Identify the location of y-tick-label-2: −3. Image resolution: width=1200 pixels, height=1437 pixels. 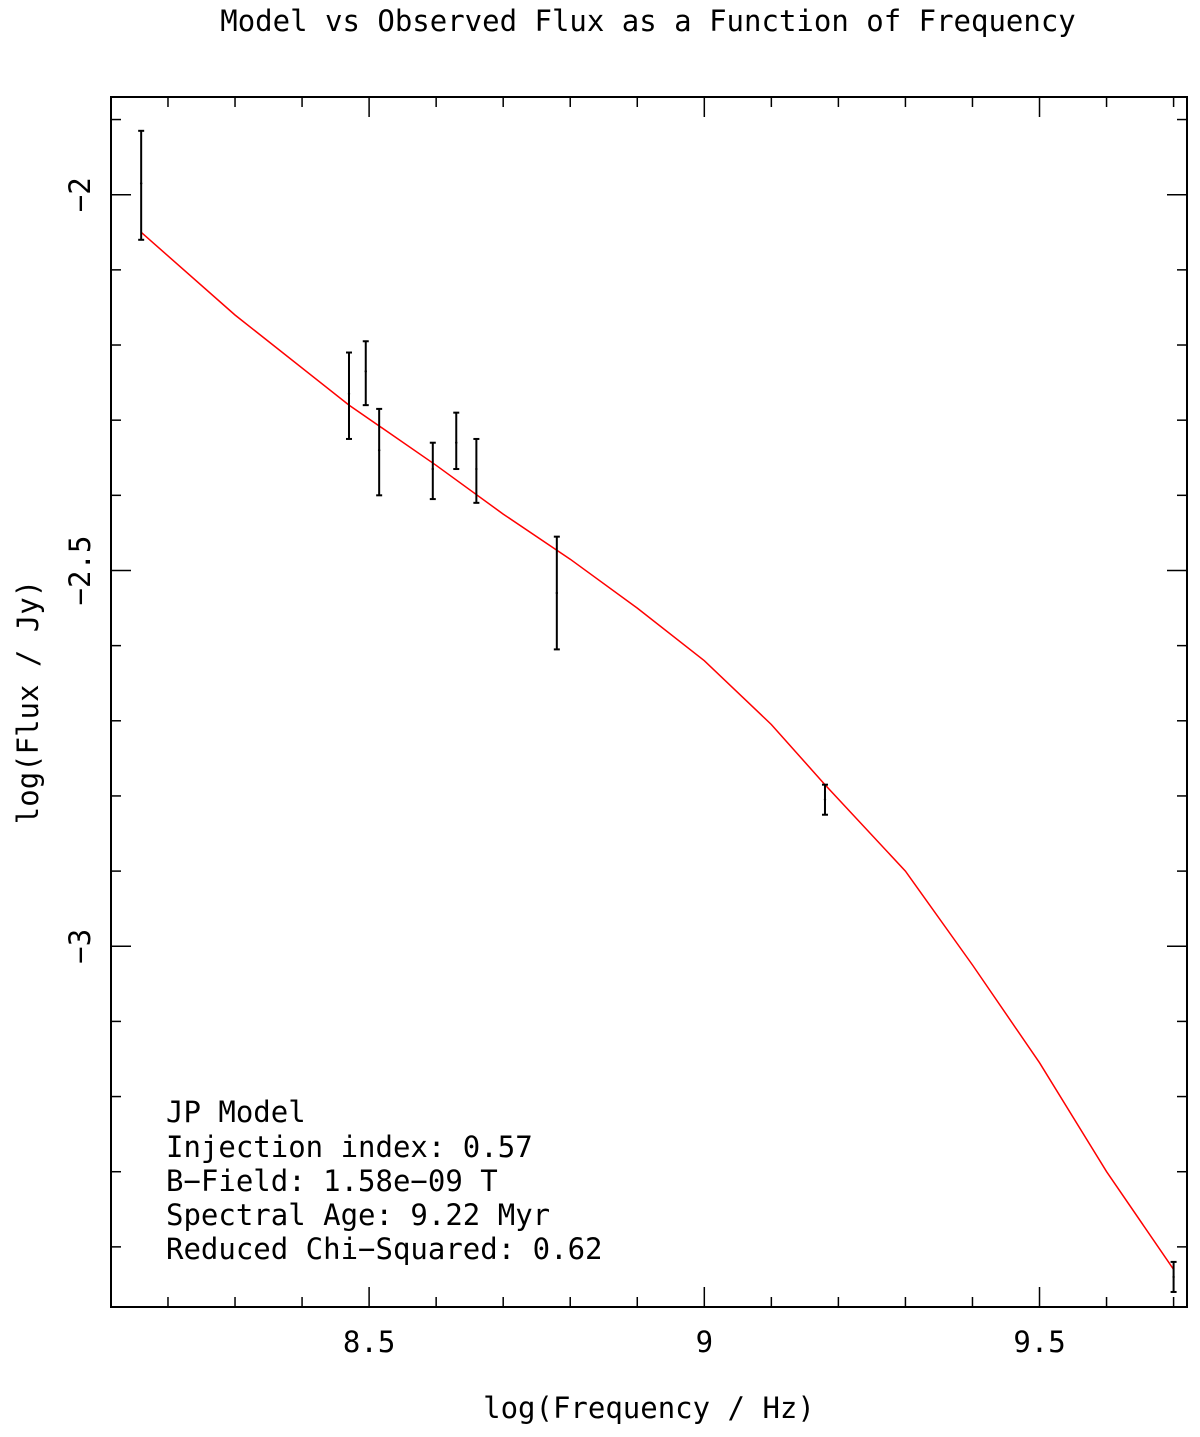
(80, 946).